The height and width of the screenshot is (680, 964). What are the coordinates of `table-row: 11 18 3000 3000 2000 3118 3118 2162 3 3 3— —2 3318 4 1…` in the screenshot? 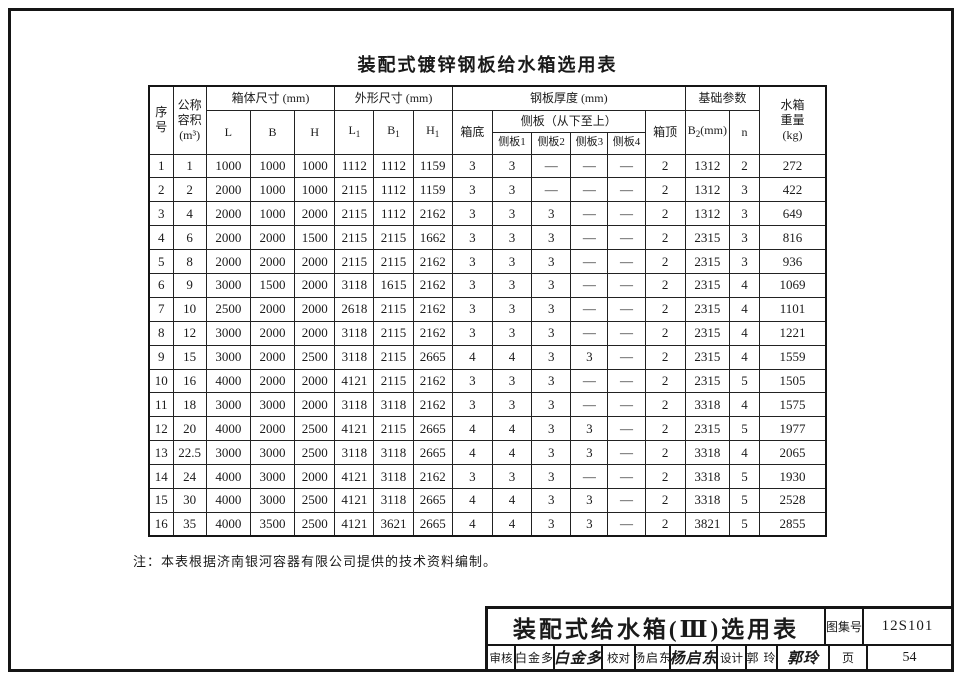 It's located at (487, 405).